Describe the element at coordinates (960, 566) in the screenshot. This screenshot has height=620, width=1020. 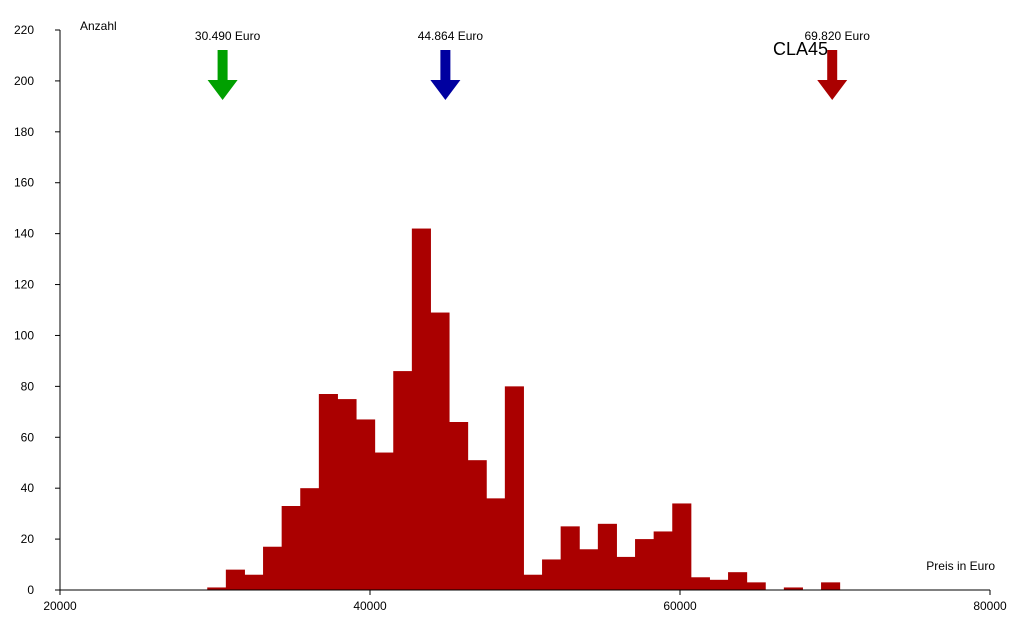
I see `x-axis-title: Preis in Euro` at that location.